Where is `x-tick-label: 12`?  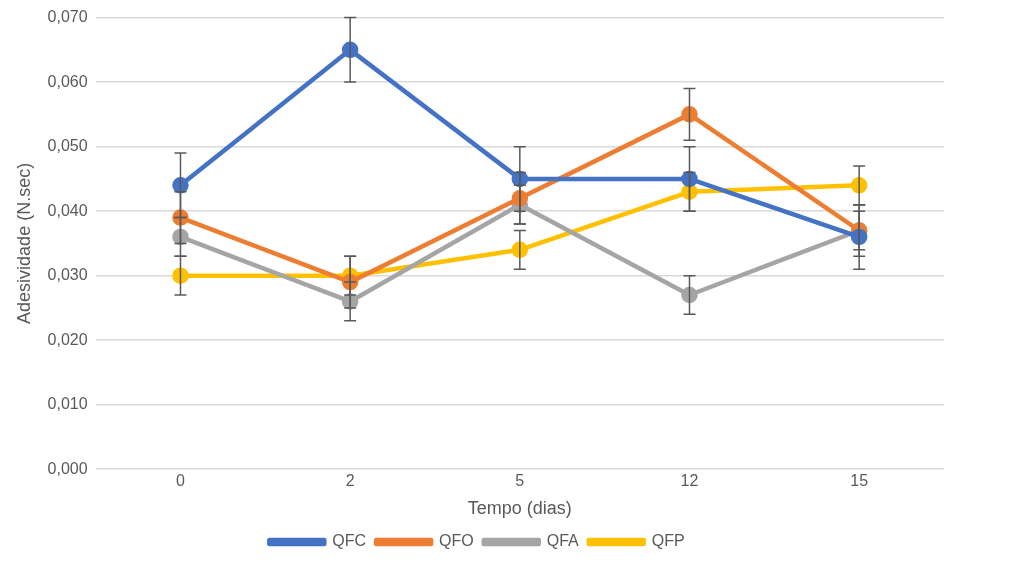 x-tick-label: 12 is located at coordinates (689, 481).